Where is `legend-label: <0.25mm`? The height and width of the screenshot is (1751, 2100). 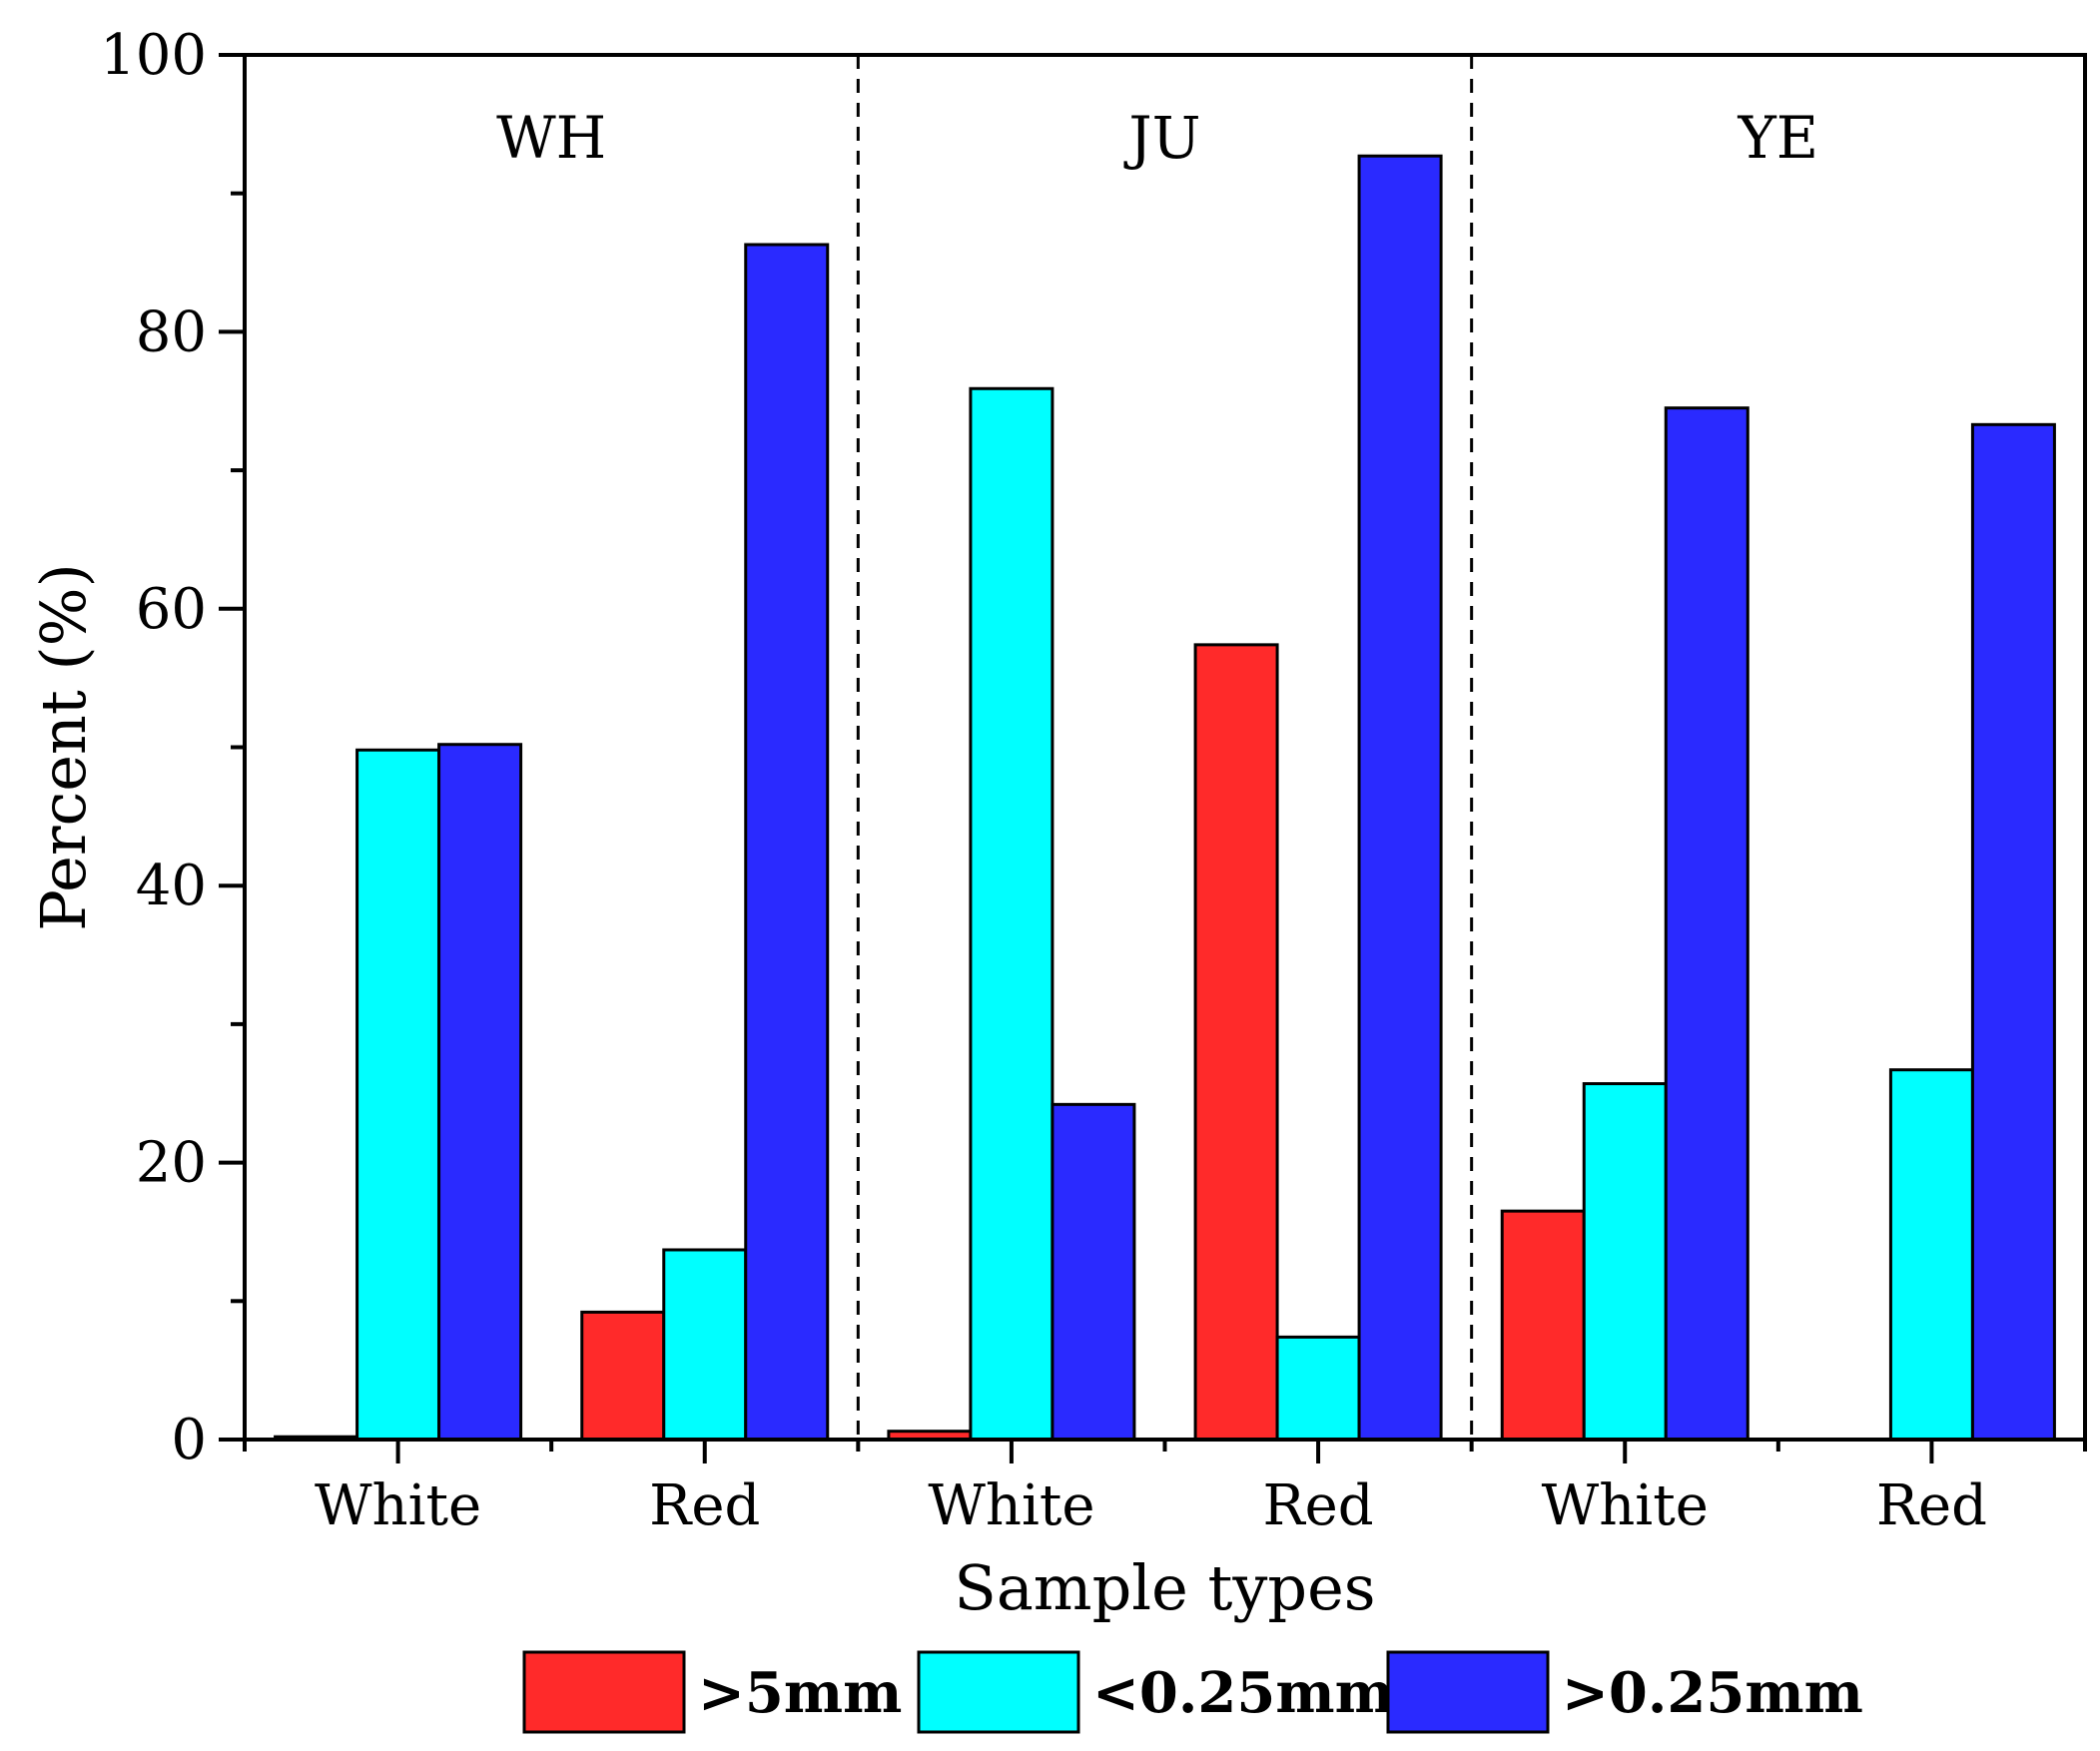 legend-label: <0.25mm is located at coordinates (1243, 1693).